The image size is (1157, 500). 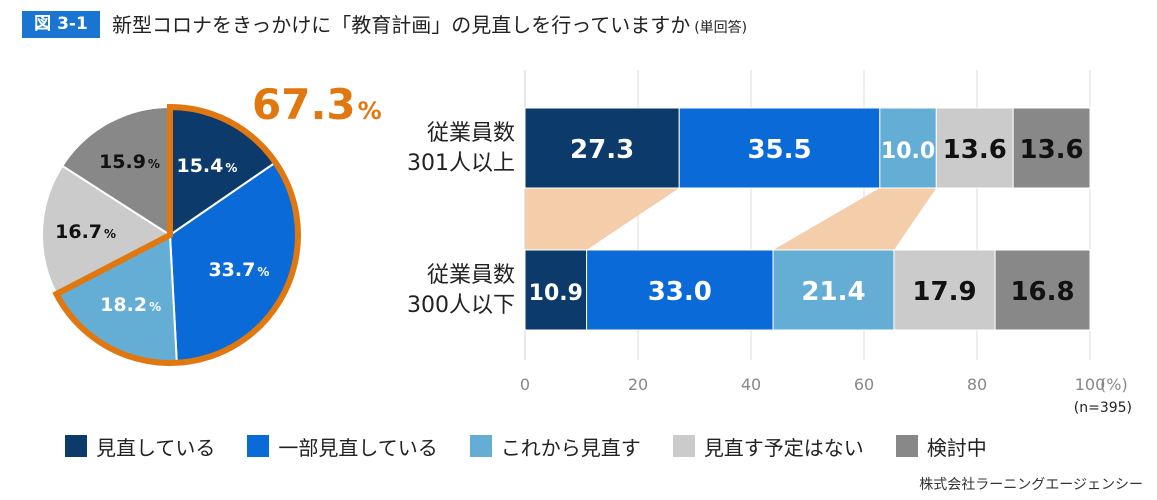 I want to click on legend-item: これから見直す, so click(x=555, y=446).